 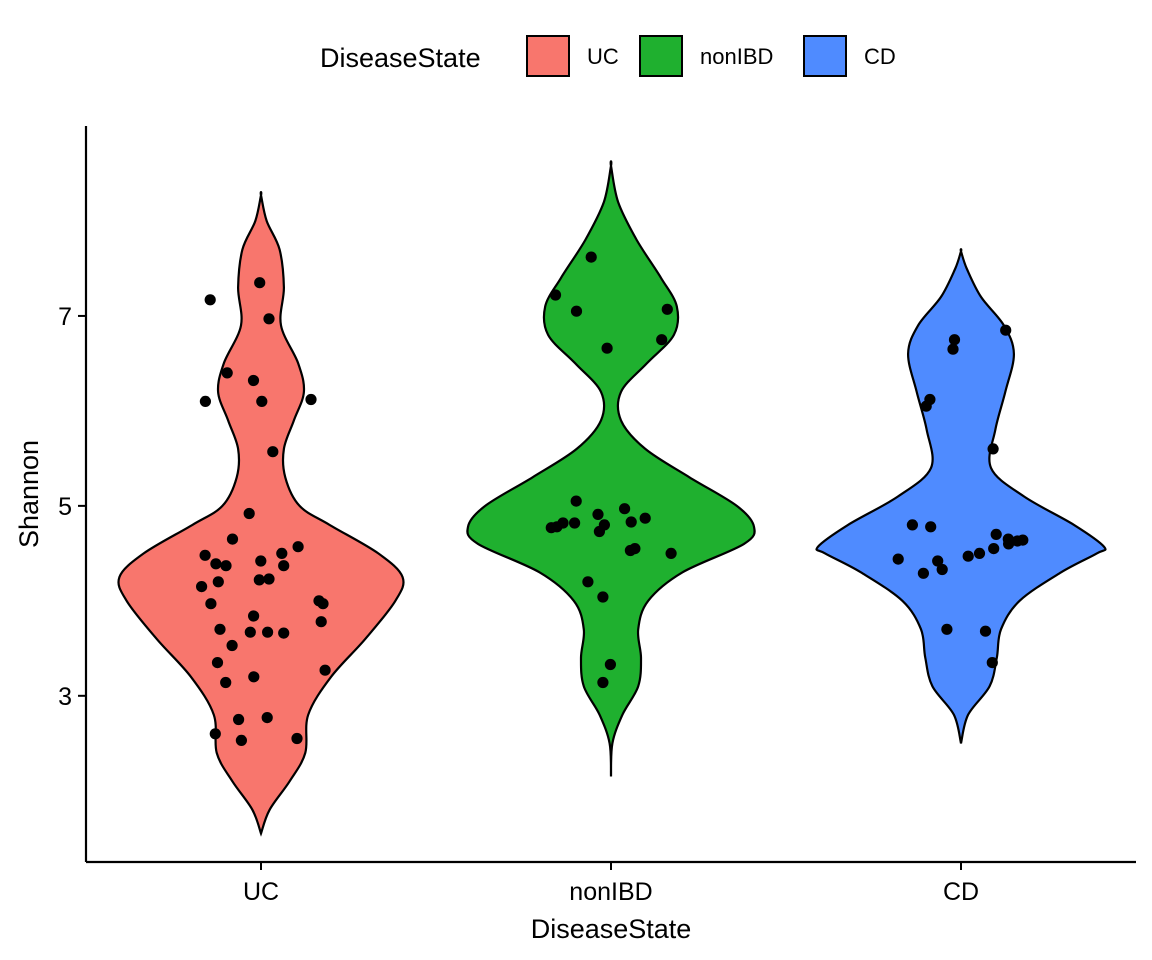 What do you see at coordinates (610, 892) in the screenshot?
I see `x-tick-label-nonibd: nonIBD` at bounding box center [610, 892].